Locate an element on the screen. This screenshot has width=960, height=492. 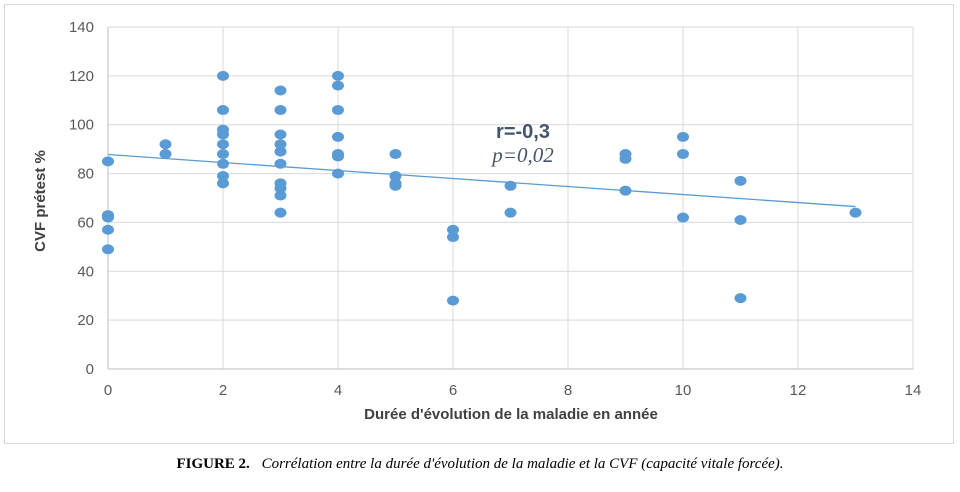
trendline is located at coordinates (481, 180).